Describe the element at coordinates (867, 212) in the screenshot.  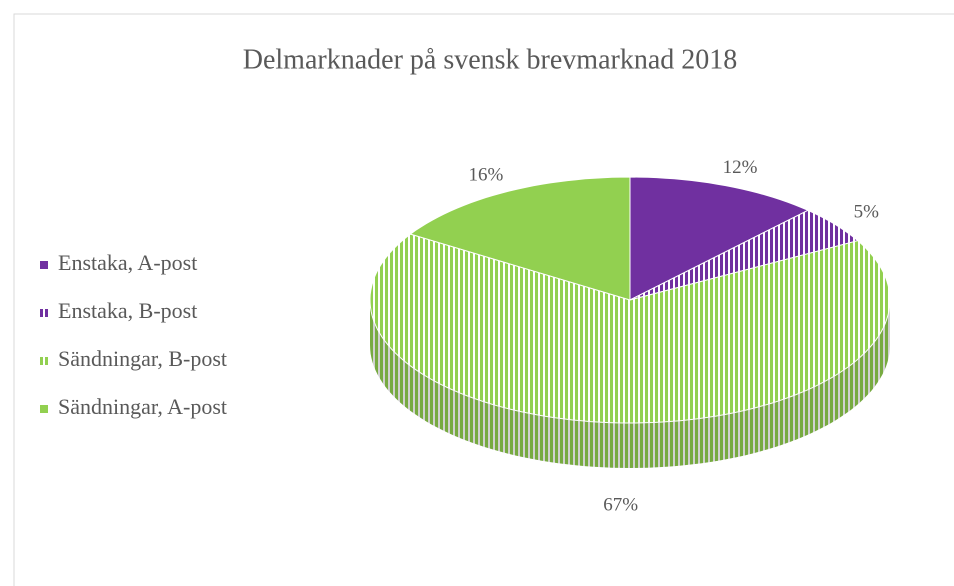
I see `data-label: 5%` at that location.